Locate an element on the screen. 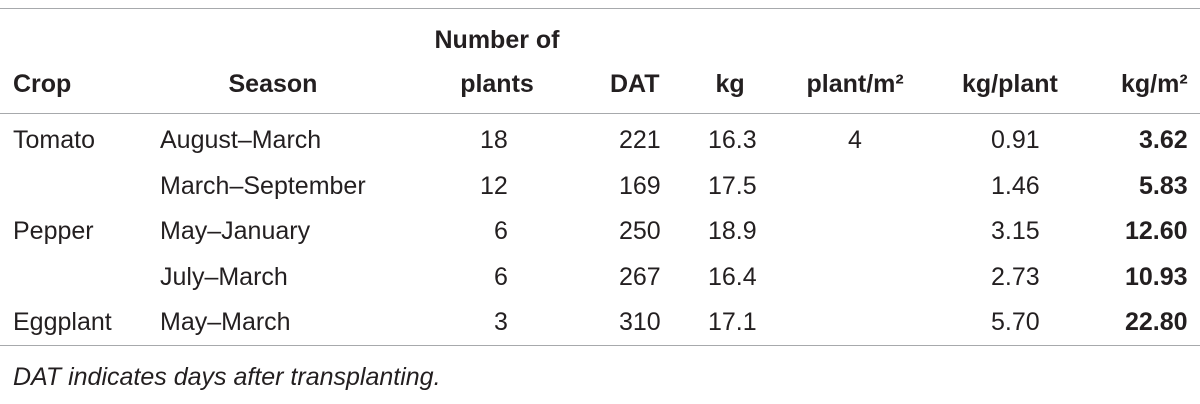  table-cell: 5.83 is located at coordinates (1163, 185).